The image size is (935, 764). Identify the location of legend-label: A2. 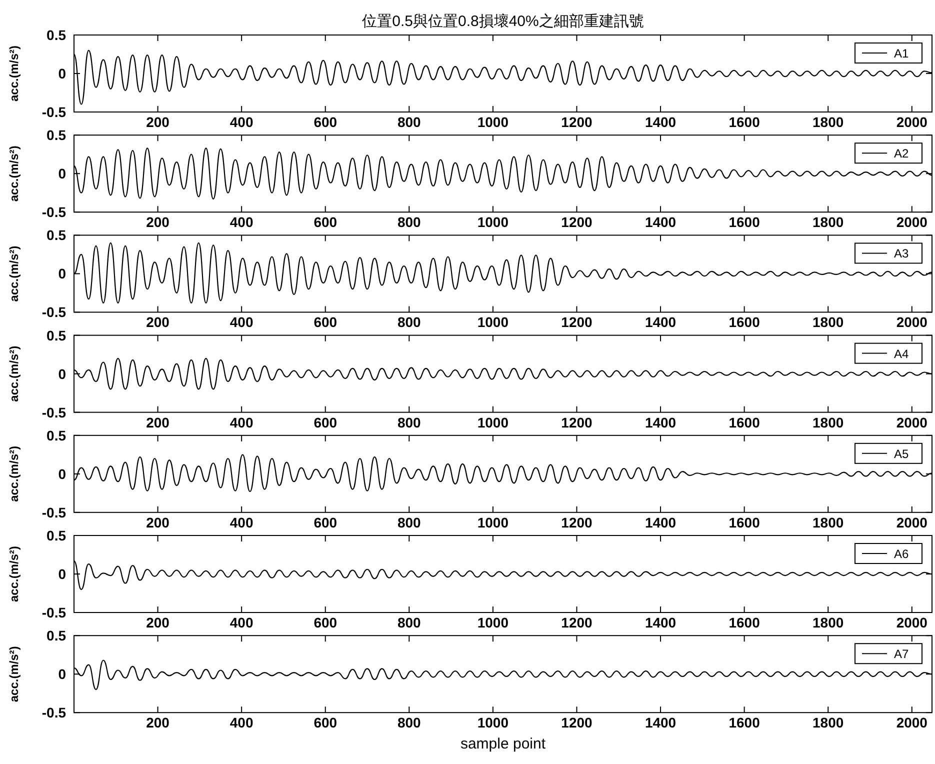
(902, 153).